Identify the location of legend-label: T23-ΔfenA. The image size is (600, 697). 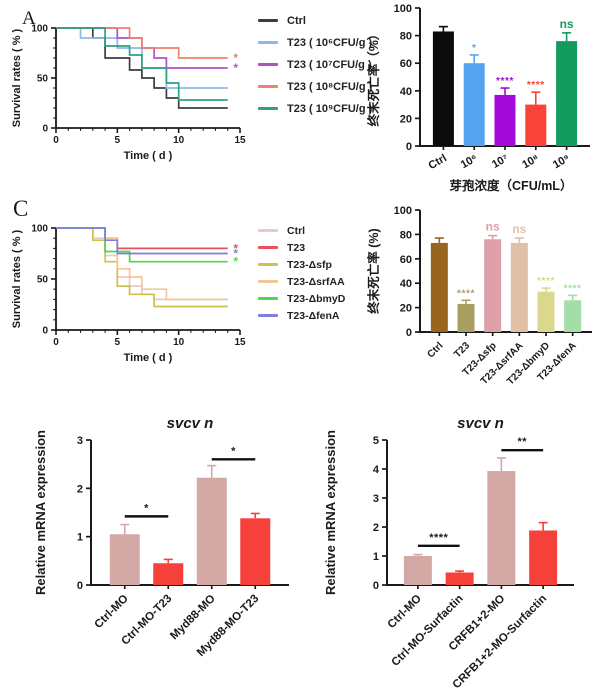
(313, 315).